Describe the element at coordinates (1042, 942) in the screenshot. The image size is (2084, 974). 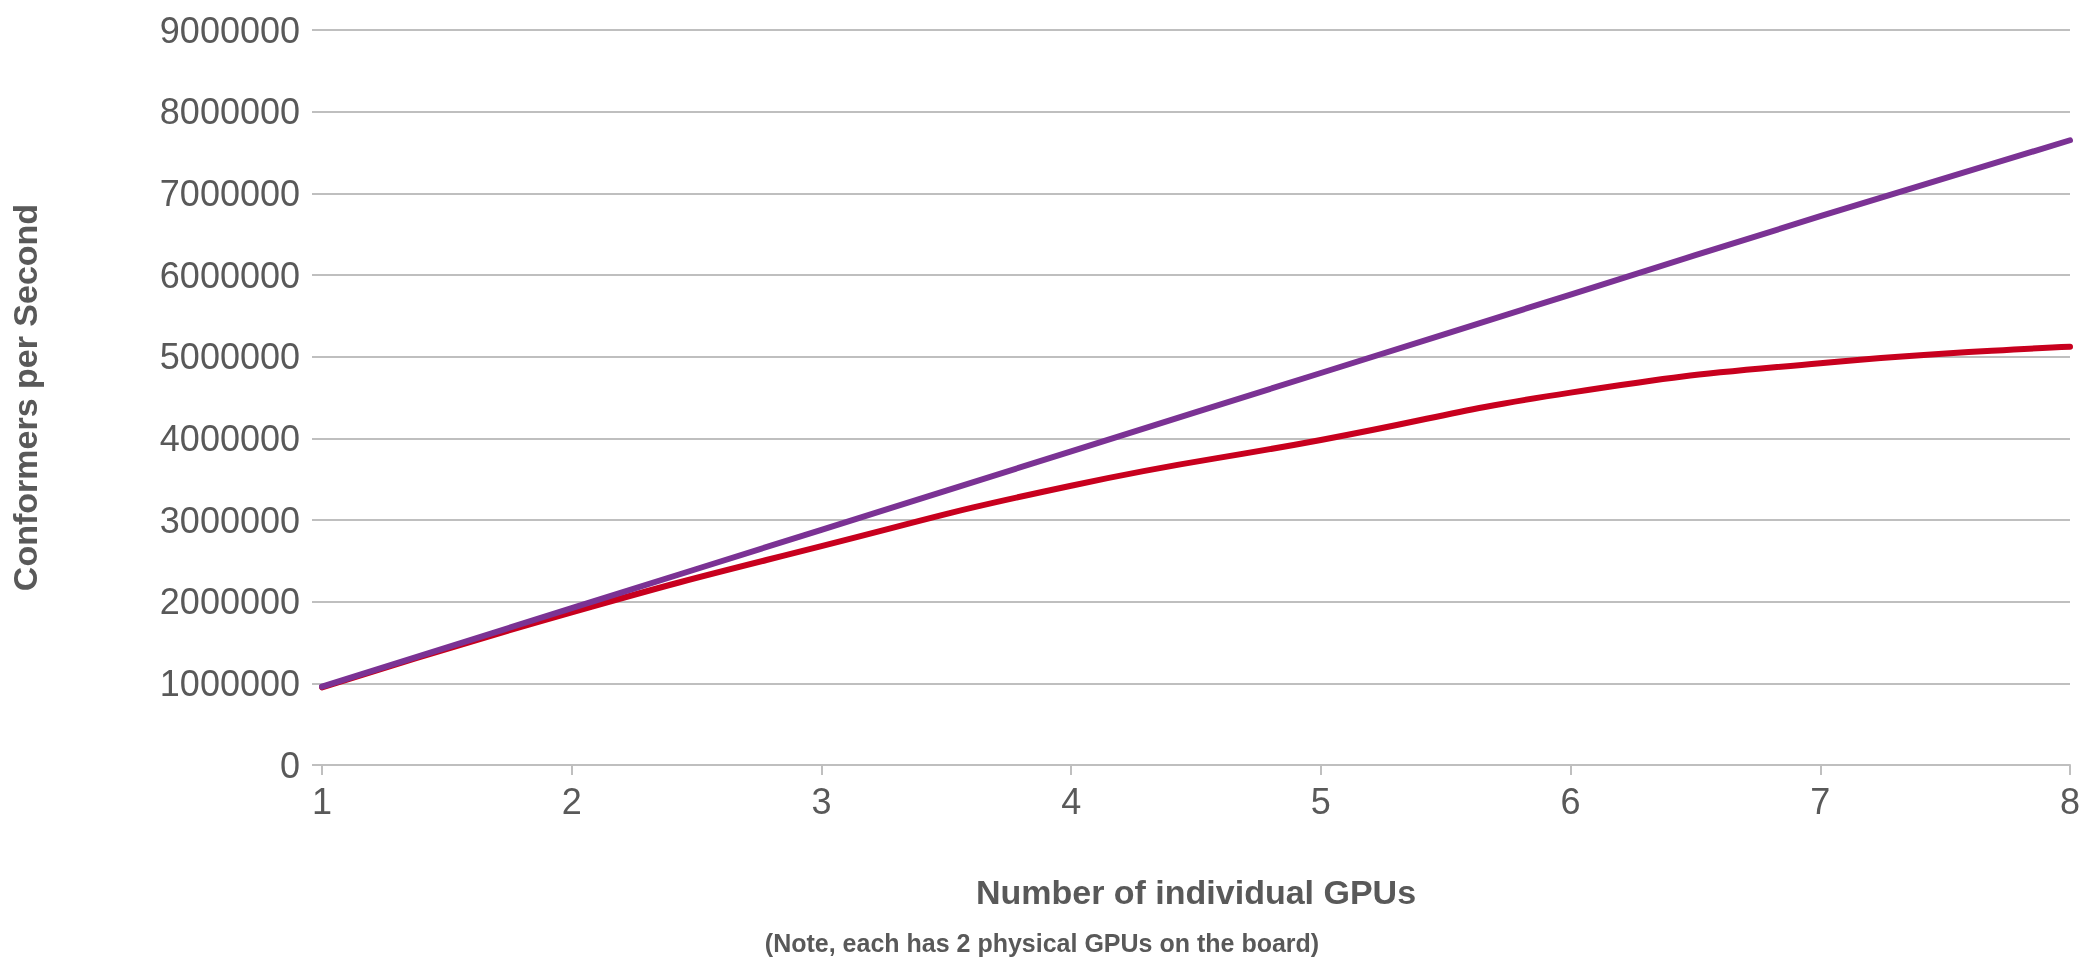
I see `text: (Note, each has 2 physical GPUs on the board)` at that location.